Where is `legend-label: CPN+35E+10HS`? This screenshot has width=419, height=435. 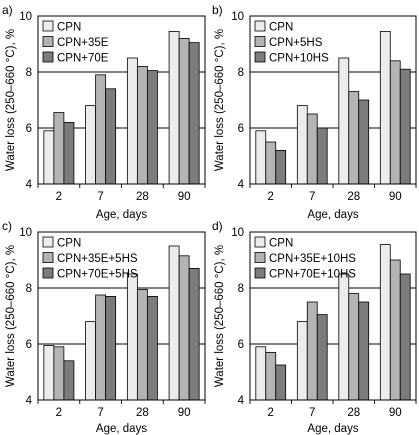 legend-label: CPN+35E+10HS is located at coordinates (312, 259).